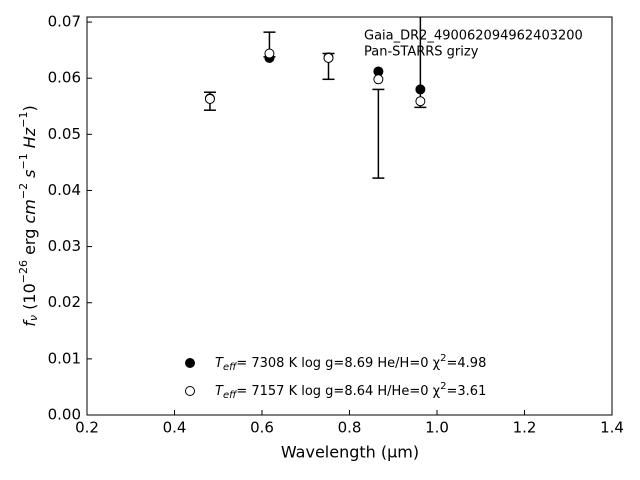 This screenshot has width=640, height=480. I want to click on y-label-part: ), so click(29, 108).